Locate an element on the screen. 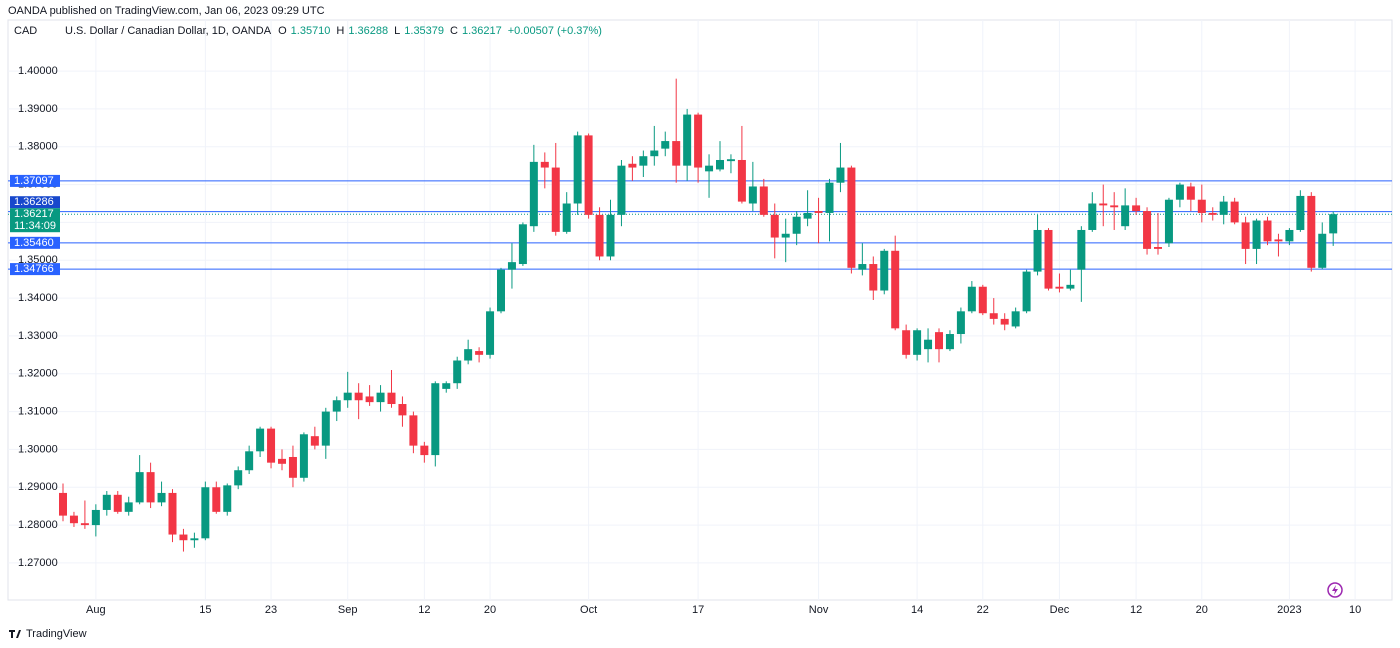 The image size is (1400, 648). price-line-label: 1.36286 is located at coordinates (34, 202).